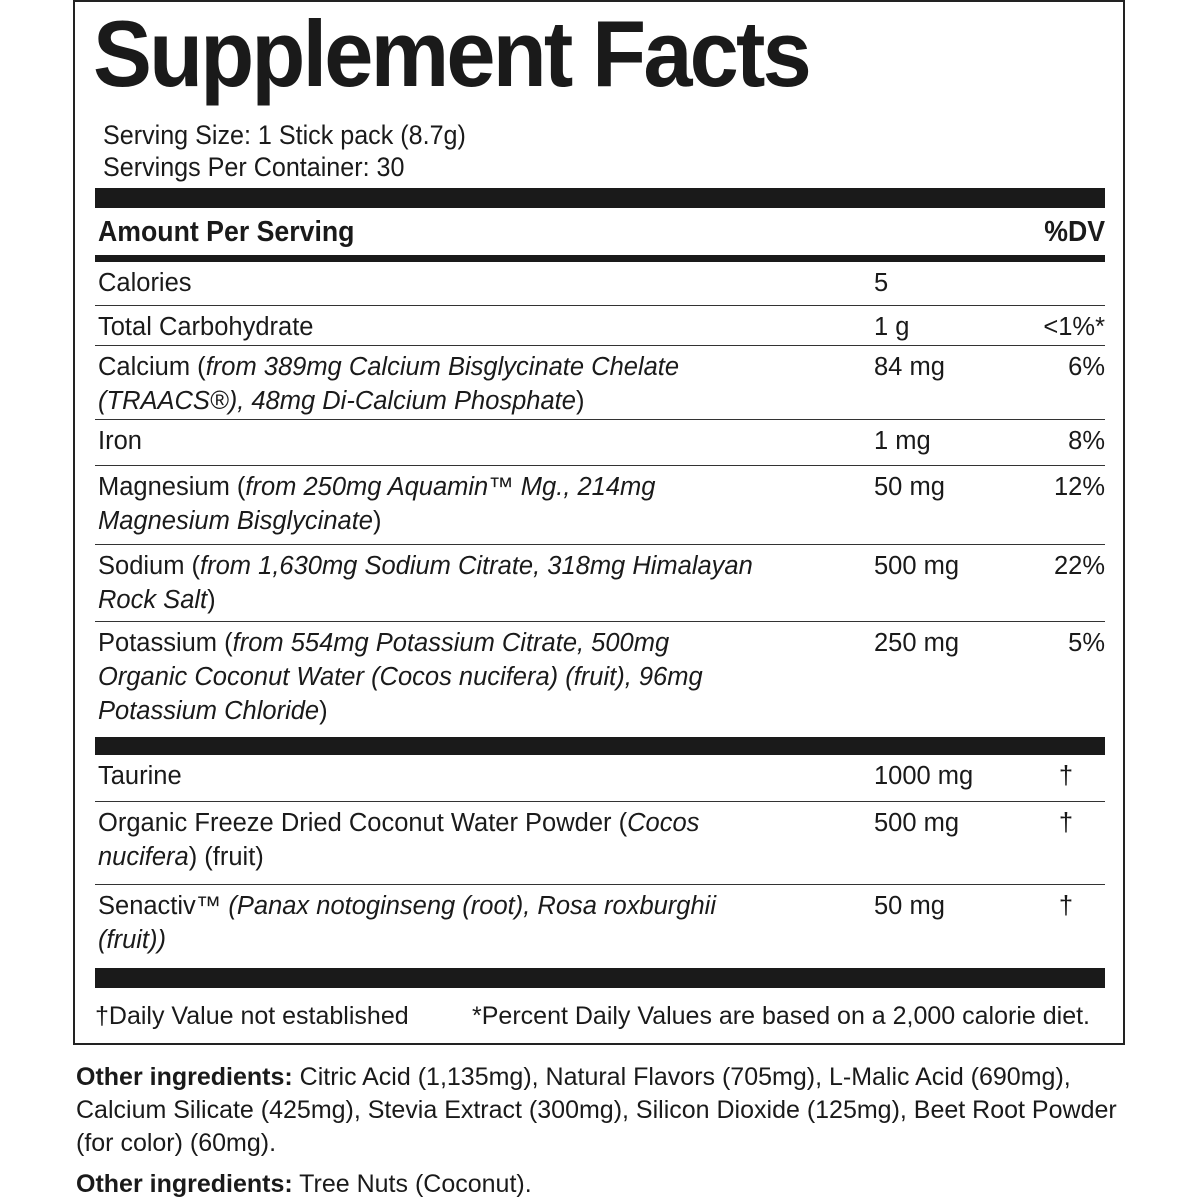 This screenshot has width=1200, height=1201. I want to click on nutrient-row: Calories 5, so click(600, 284).